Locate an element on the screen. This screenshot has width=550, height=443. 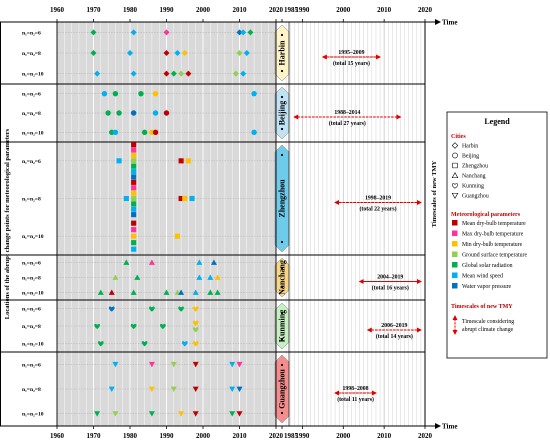
legend-box is located at coordinates (497, 235).